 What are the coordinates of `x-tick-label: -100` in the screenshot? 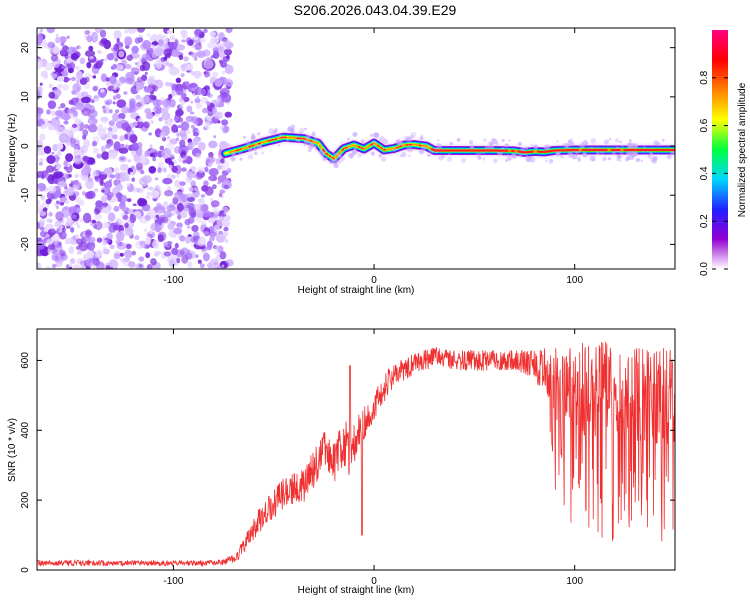 It's located at (173, 280).